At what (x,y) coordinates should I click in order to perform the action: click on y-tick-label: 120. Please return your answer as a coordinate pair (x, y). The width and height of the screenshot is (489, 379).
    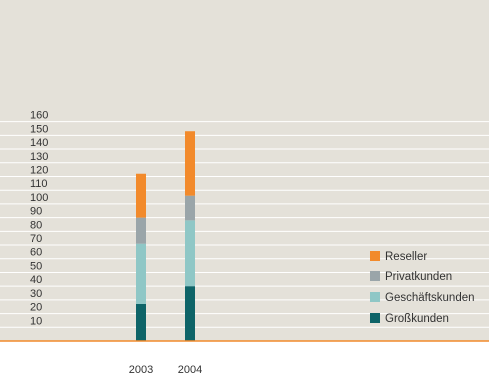
    Looking at the image, I should click on (39, 170).